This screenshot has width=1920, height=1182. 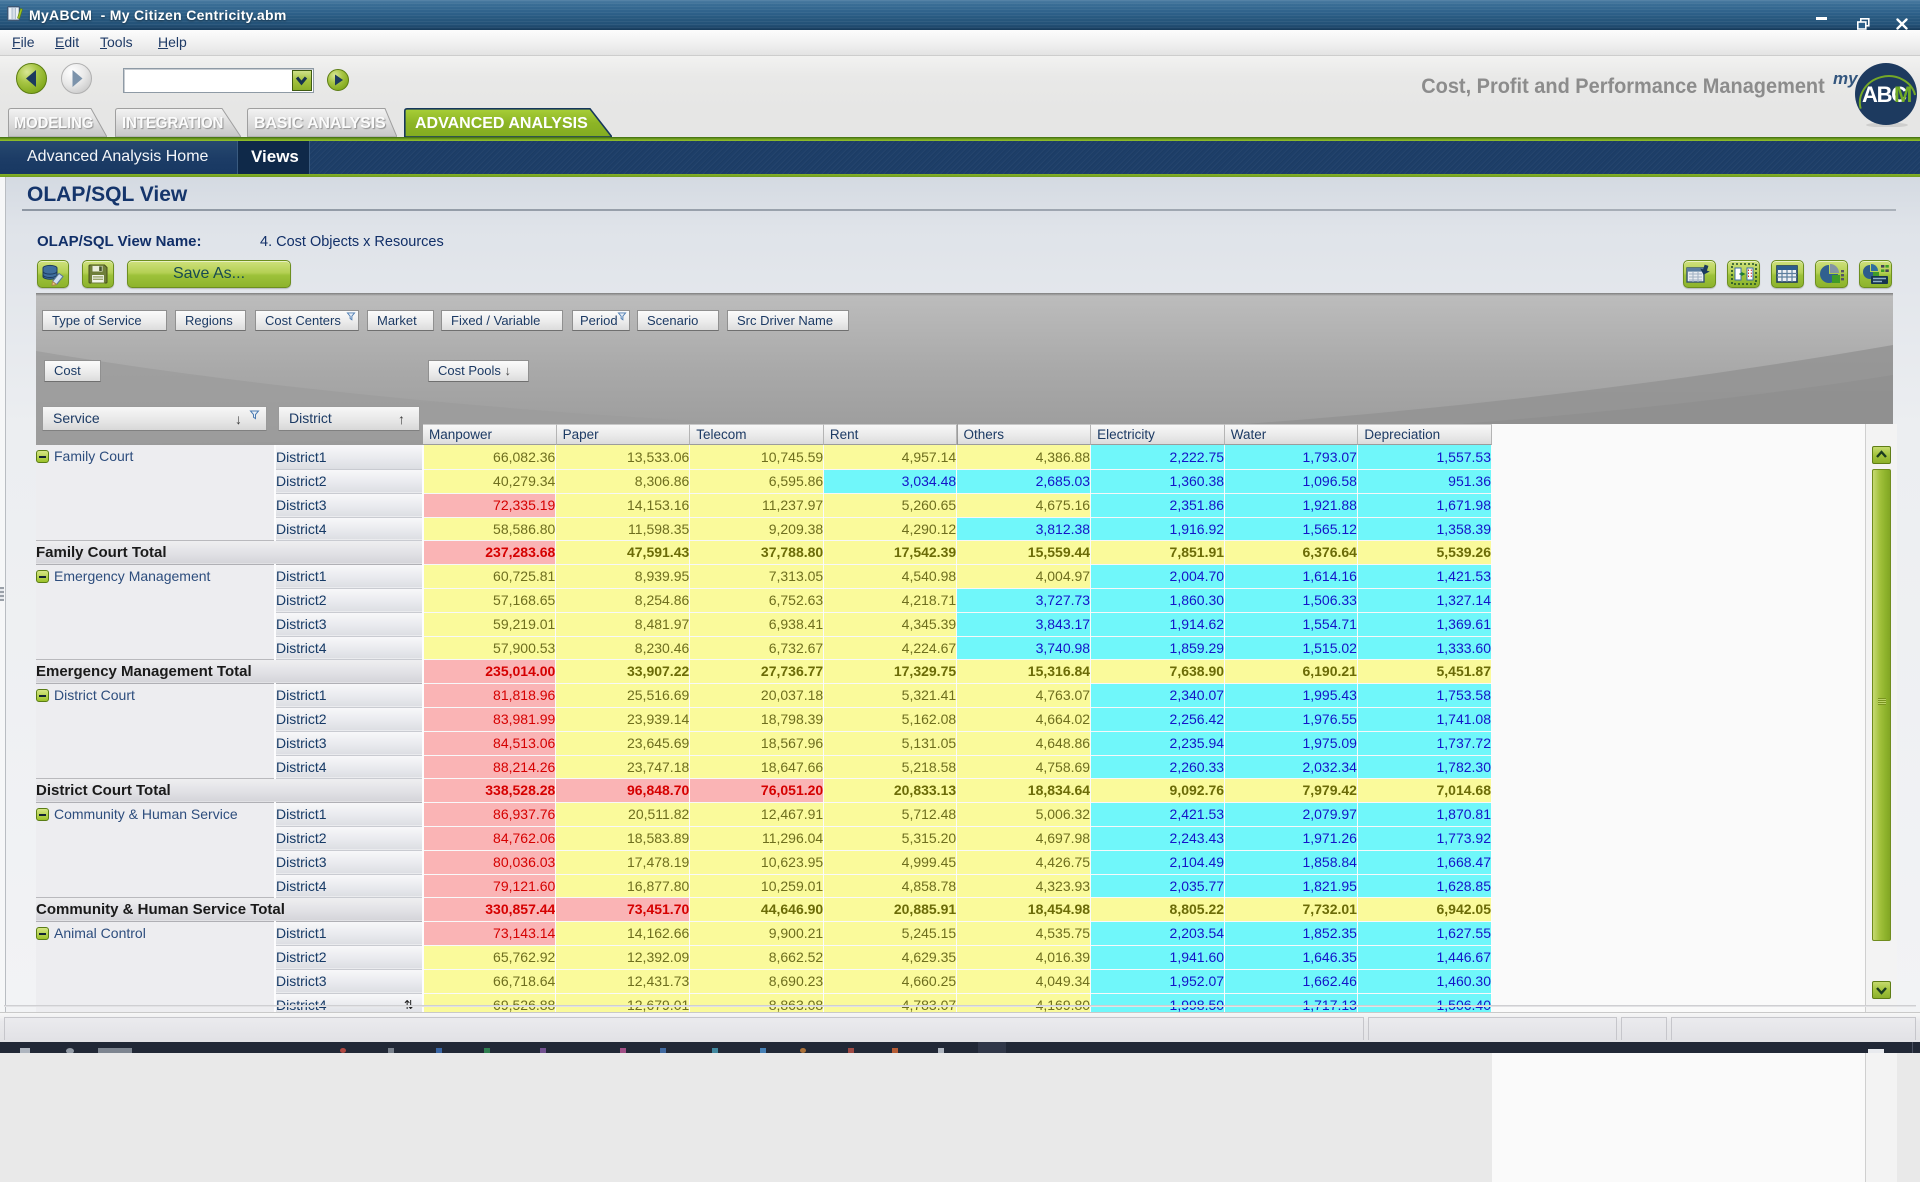 What do you see at coordinates (1903, 94) in the screenshot?
I see `svg-text: M` at bounding box center [1903, 94].